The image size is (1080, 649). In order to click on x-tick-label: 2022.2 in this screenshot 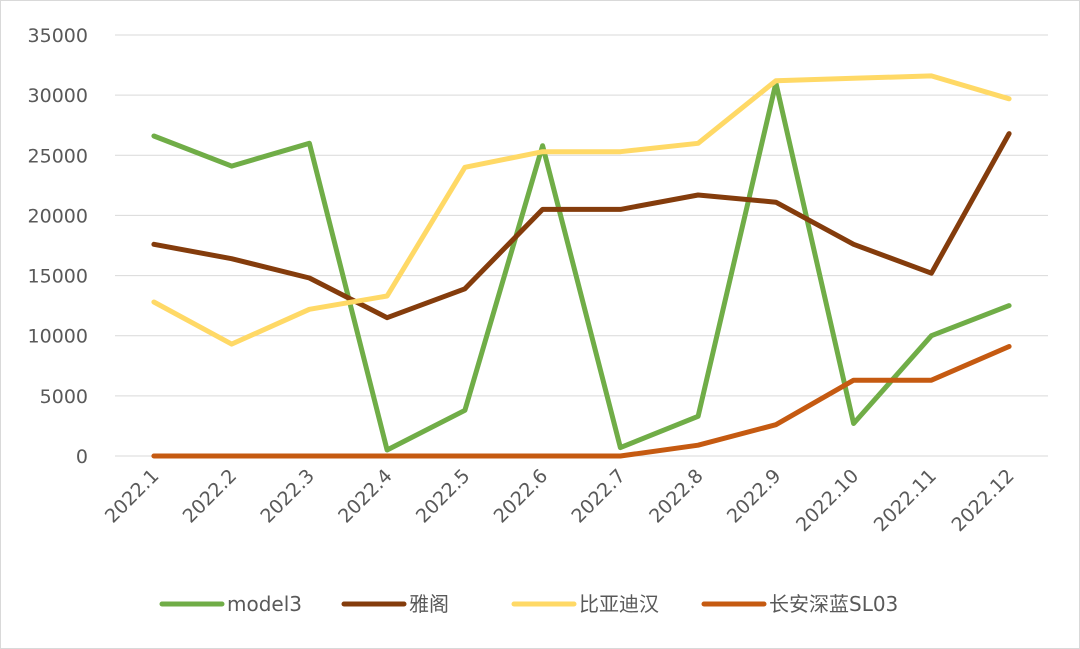, I will do `click(210, 496)`.